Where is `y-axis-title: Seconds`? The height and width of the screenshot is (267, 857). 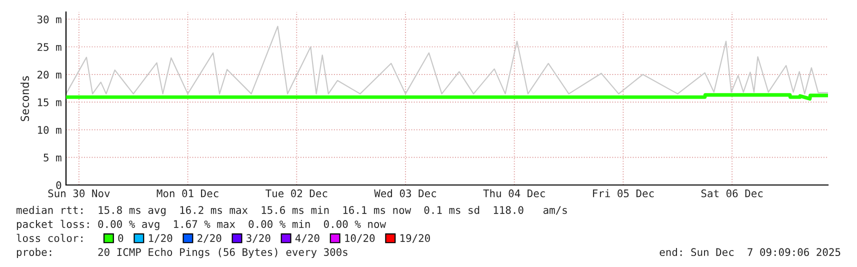 y-axis-title: Seconds is located at coordinates (25, 99).